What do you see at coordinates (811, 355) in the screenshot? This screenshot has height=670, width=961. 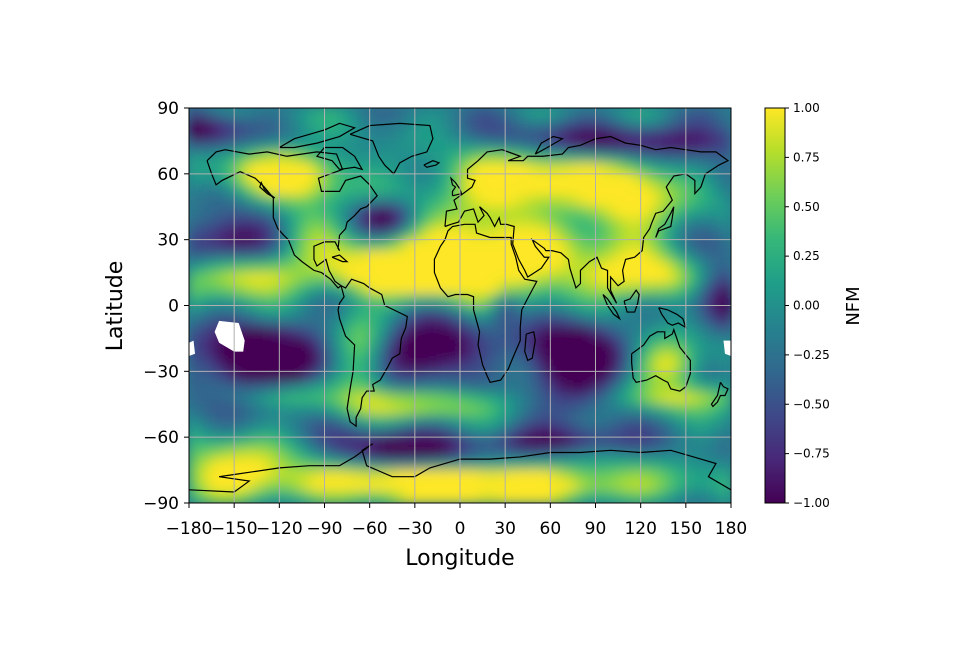 I see `colorbar-tick-label: −0.25` at bounding box center [811, 355].